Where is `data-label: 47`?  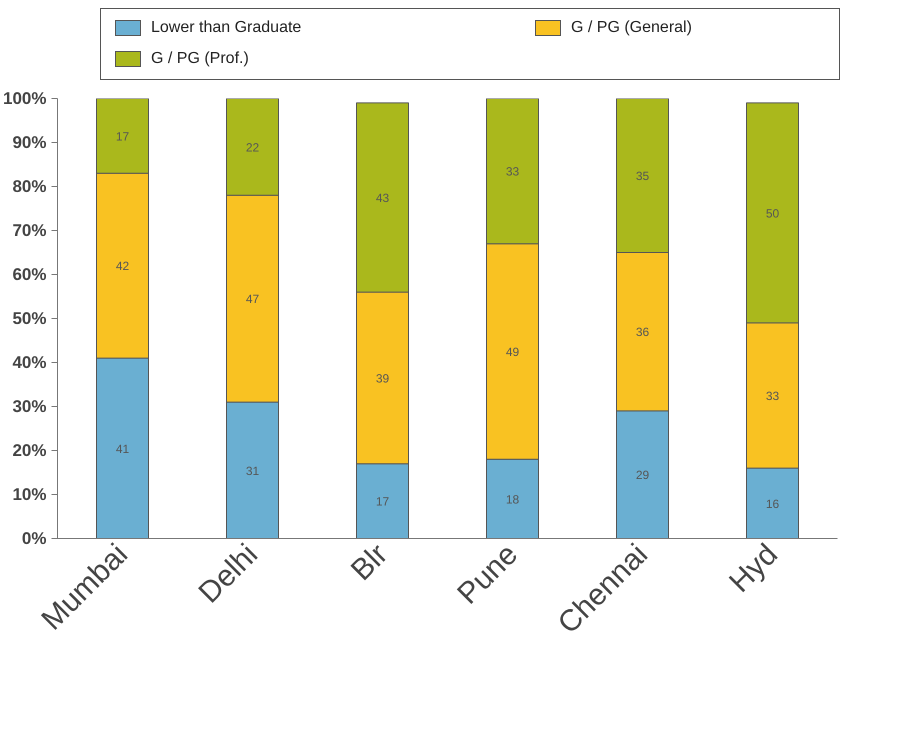 data-label: 47 is located at coordinates (253, 299).